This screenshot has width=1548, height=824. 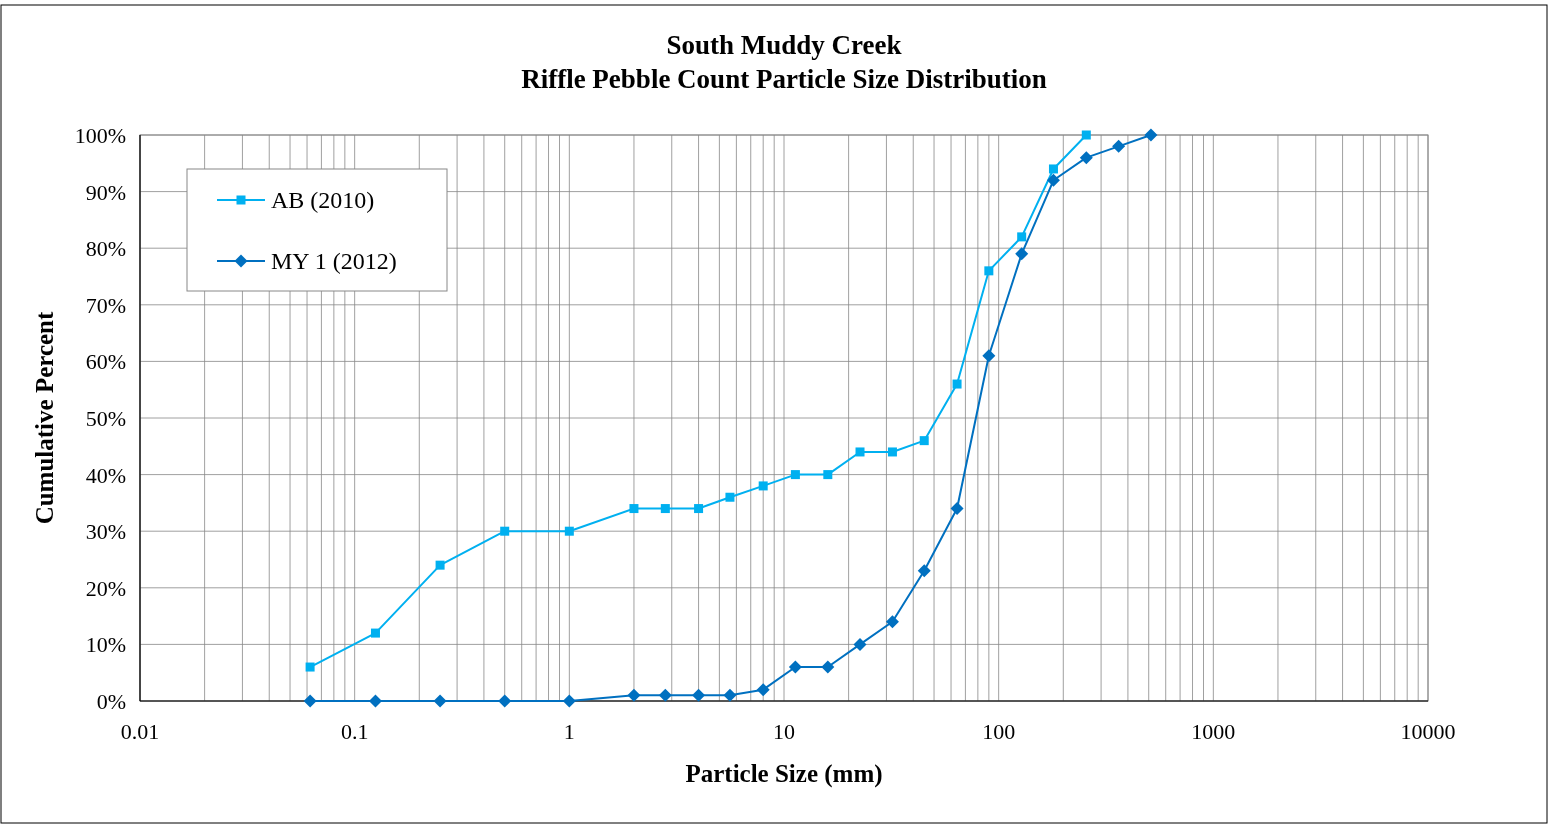 What do you see at coordinates (999, 731) in the screenshot?
I see `x-tick-label: 100` at bounding box center [999, 731].